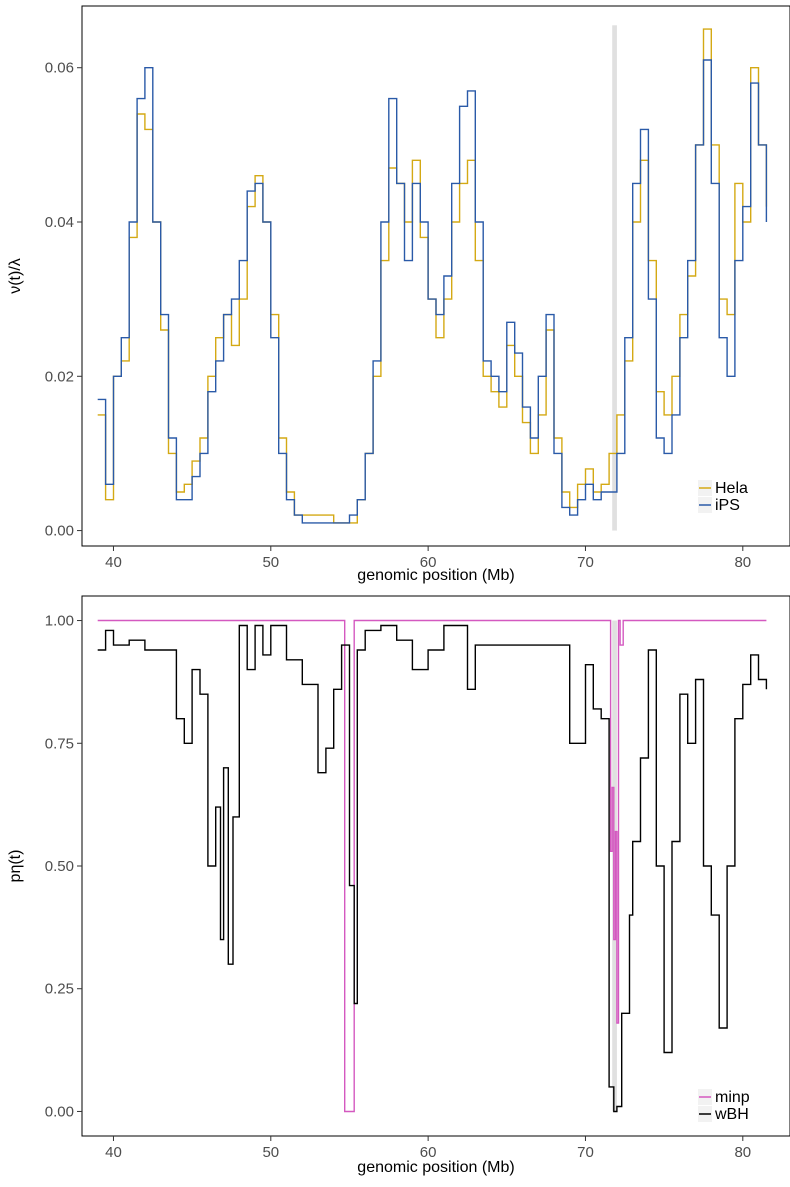 The width and height of the screenshot is (790, 1187). I want to click on y-tick-label: 0.25, so click(59, 989).